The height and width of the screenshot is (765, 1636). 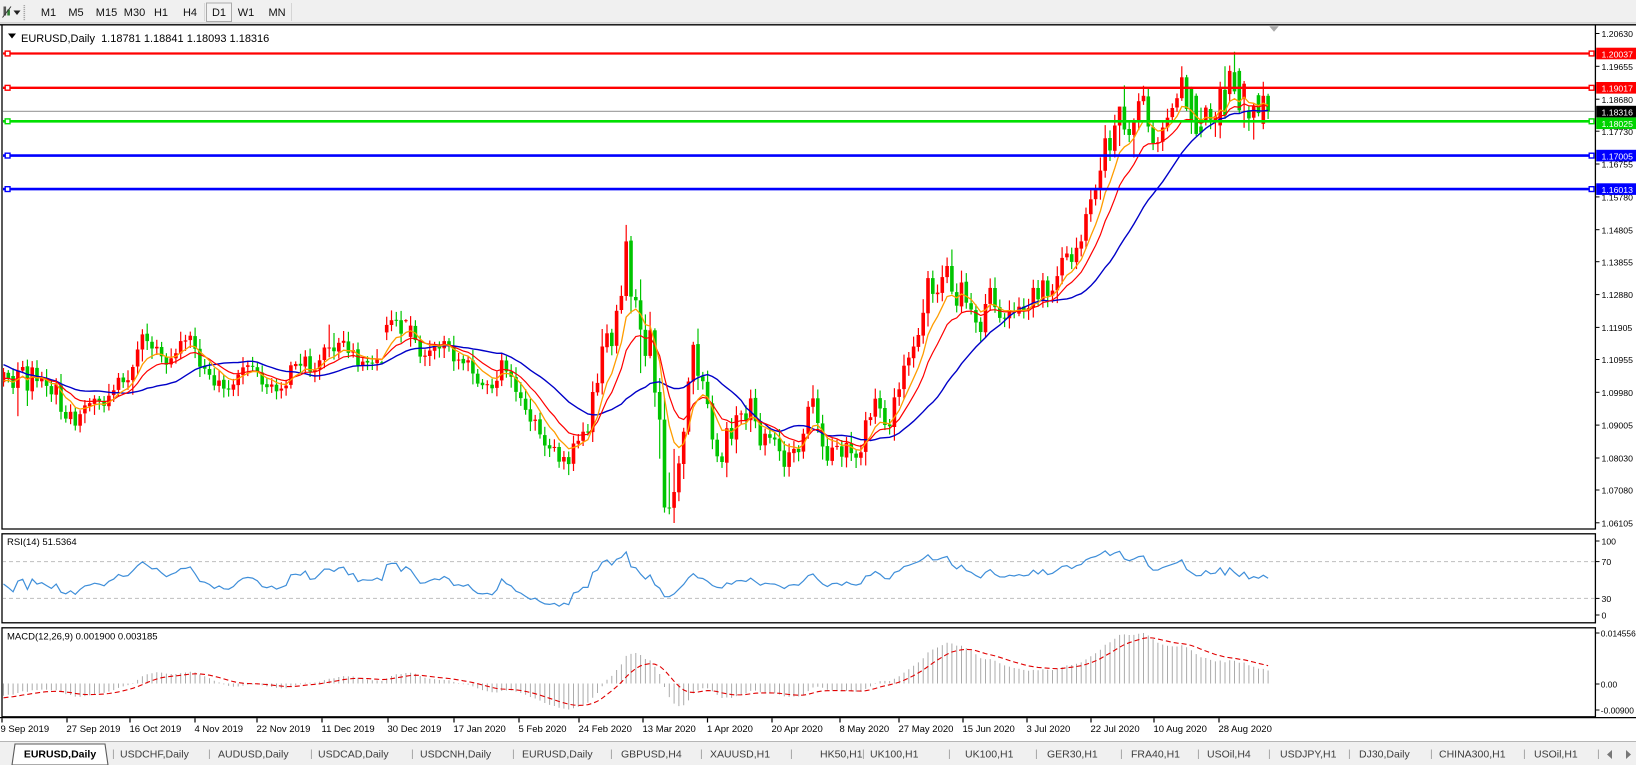 I want to click on svg-text: 1.17730, so click(x=1618, y=132).